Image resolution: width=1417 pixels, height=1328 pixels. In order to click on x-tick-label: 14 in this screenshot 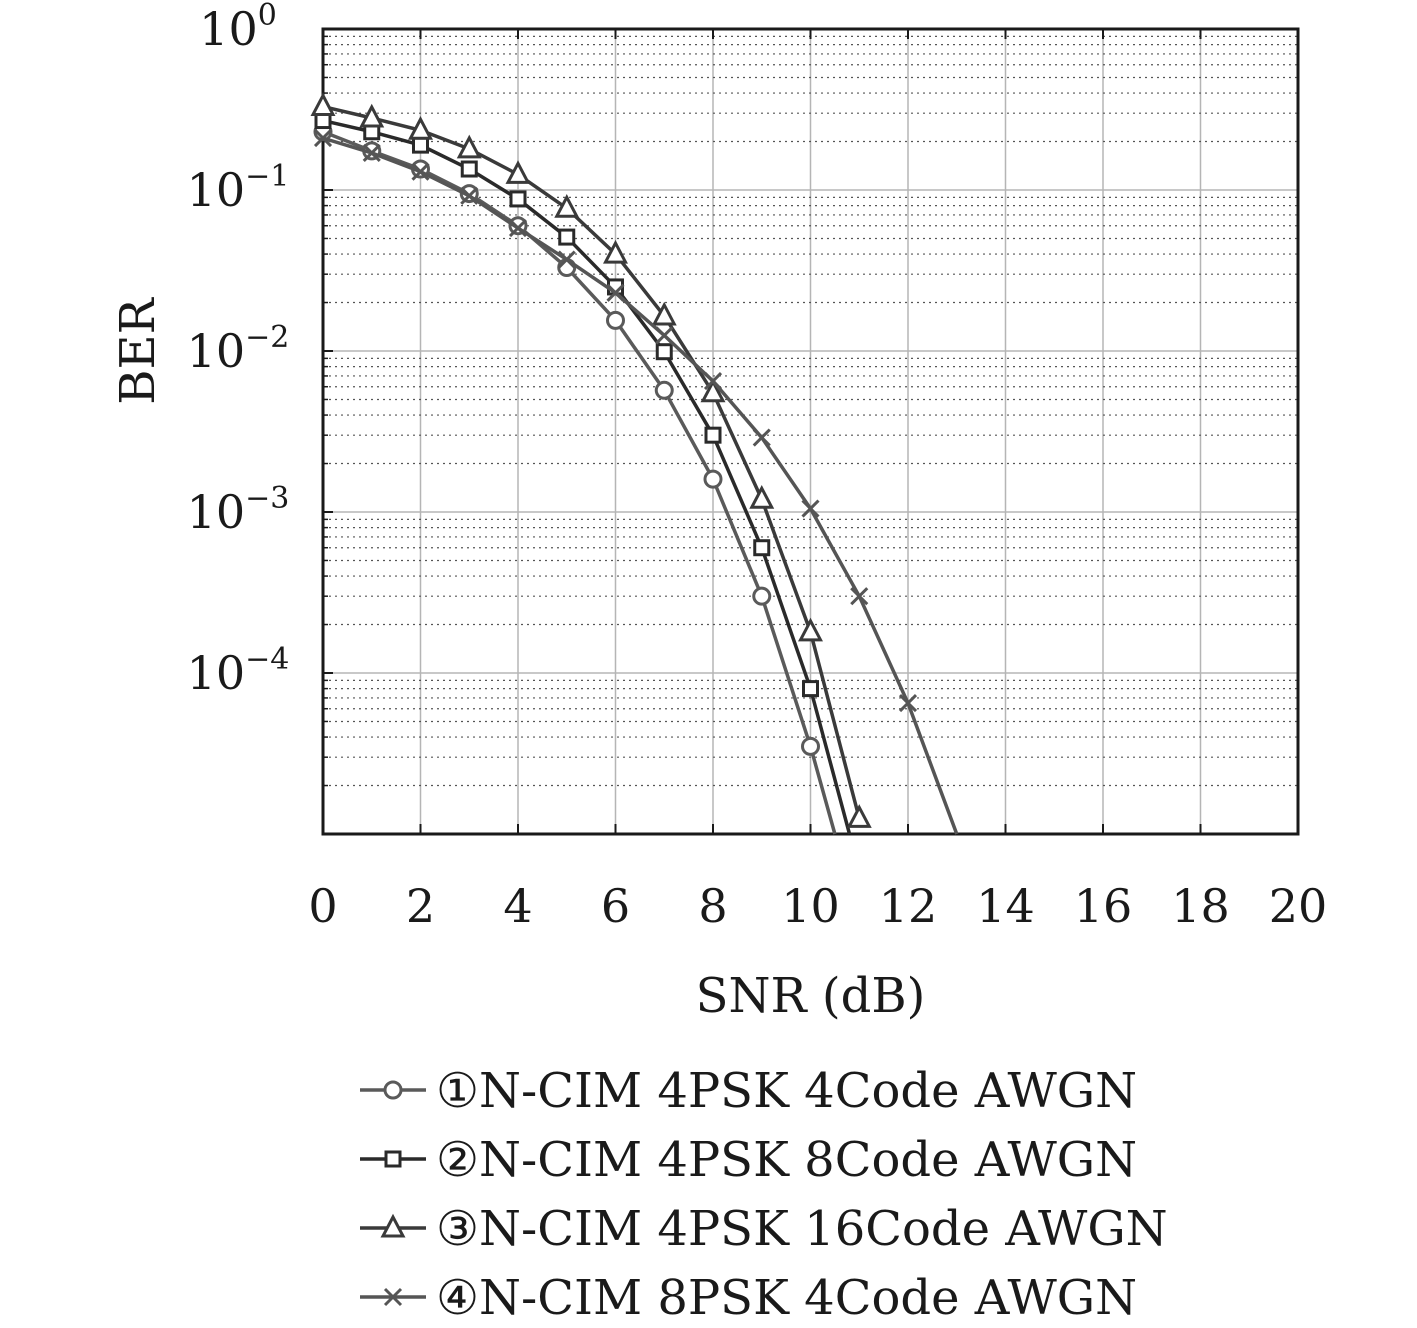, I will do `click(1005, 906)`.